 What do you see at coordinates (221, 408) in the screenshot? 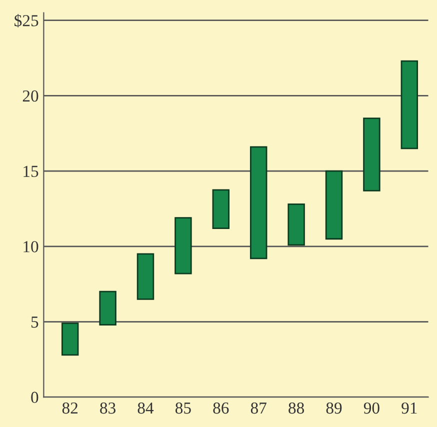
I see `x-tick-label: 86` at bounding box center [221, 408].